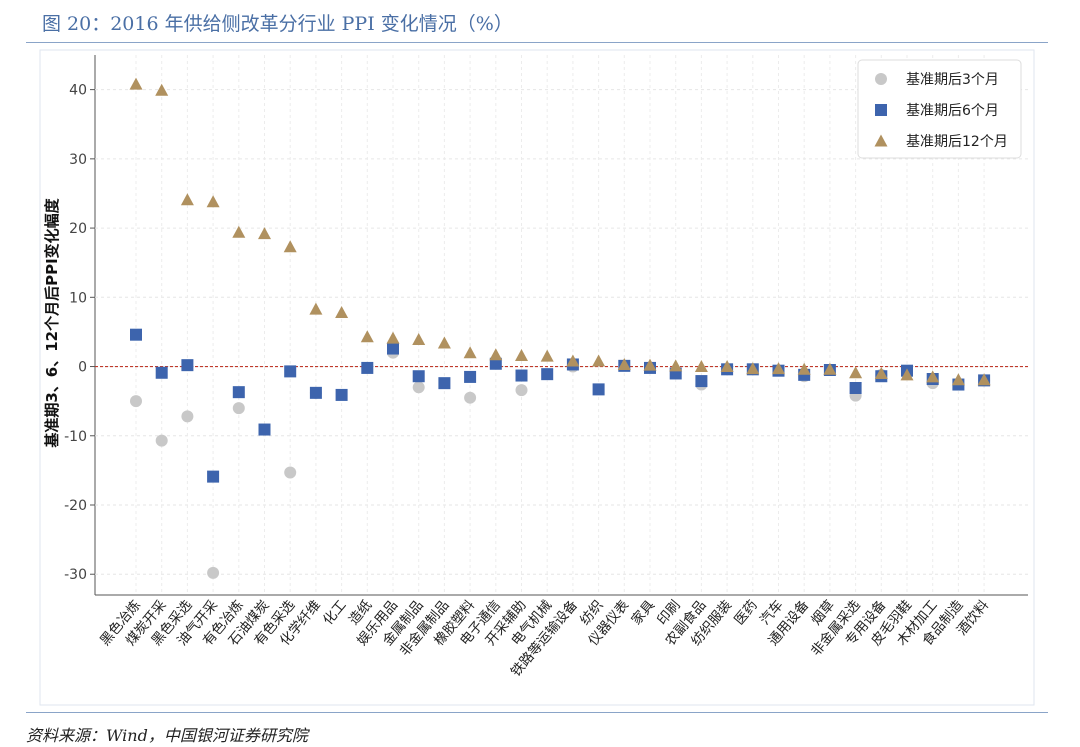 This screenshot has width=1080, height=747. Describe the element at coordinates (643, 613) in the screenshot. I see `x-category-label: 家具` at that location.